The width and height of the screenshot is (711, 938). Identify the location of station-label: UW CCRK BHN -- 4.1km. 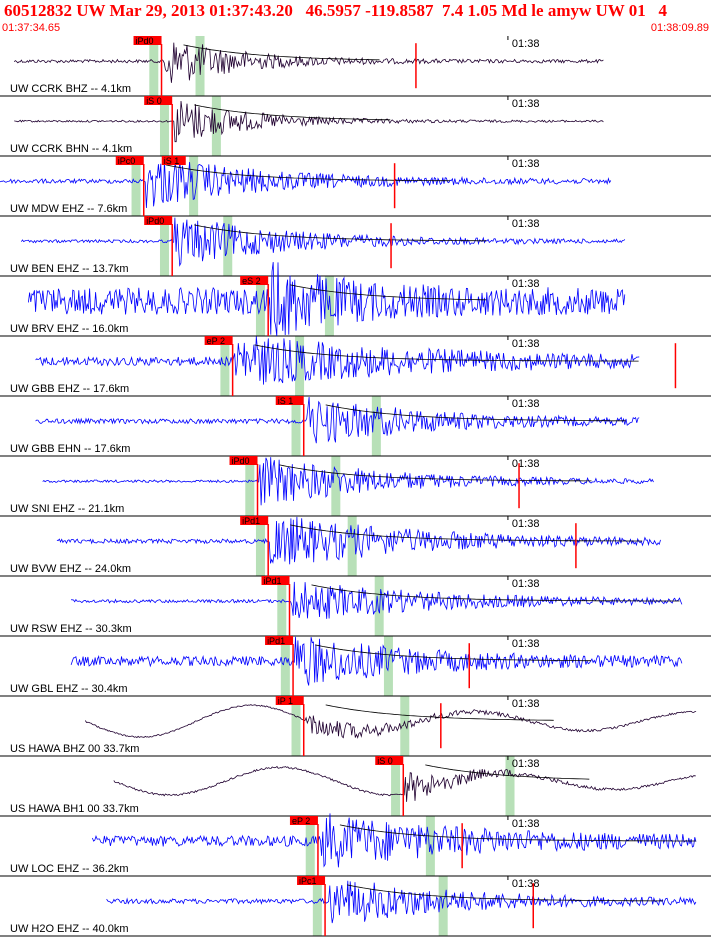
(71, 149).